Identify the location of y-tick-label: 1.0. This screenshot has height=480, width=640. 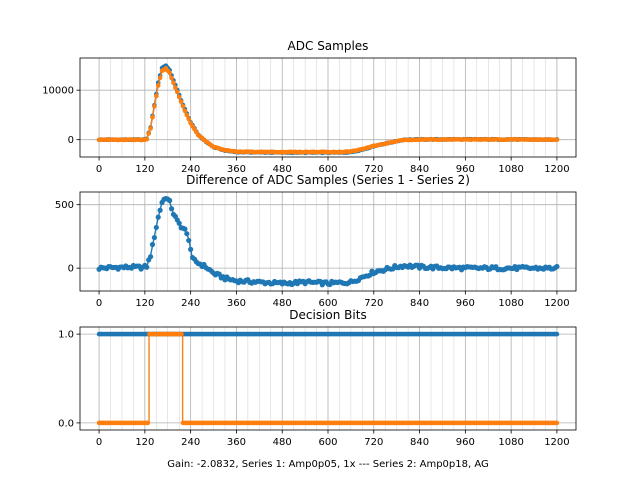
(66, 335).